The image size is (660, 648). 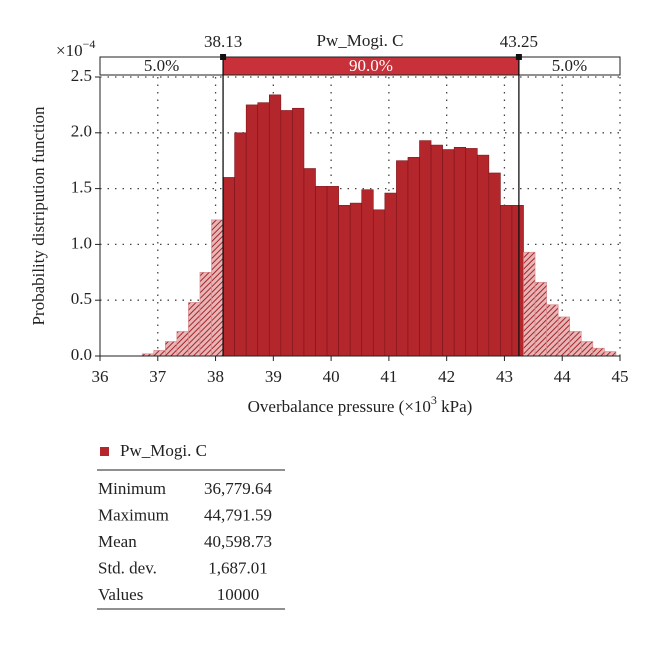 What do you see at coordinates (38, 216) in the screenshot?
I see `y-axis-label: Probability distripution function` at bounding box center [38, 216].